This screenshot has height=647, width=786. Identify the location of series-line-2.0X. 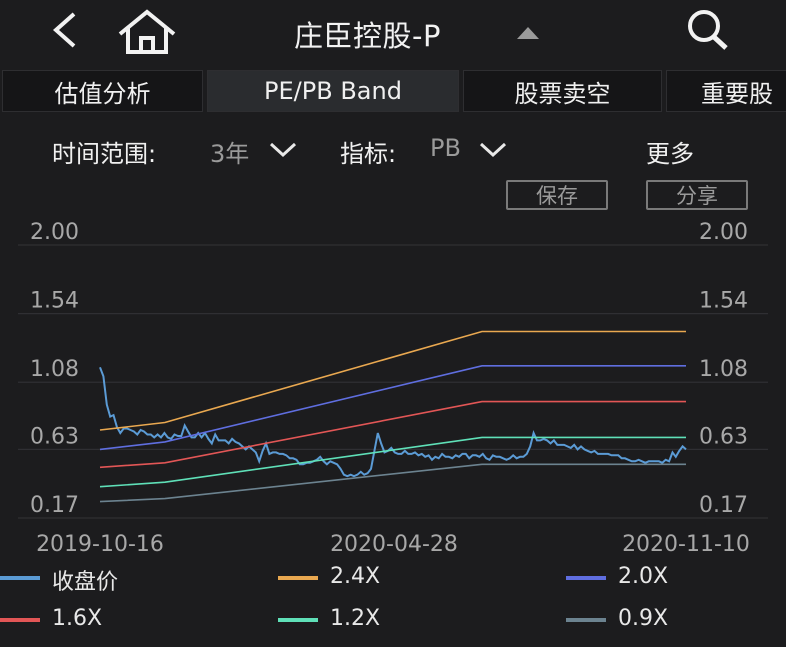
(392, 408).